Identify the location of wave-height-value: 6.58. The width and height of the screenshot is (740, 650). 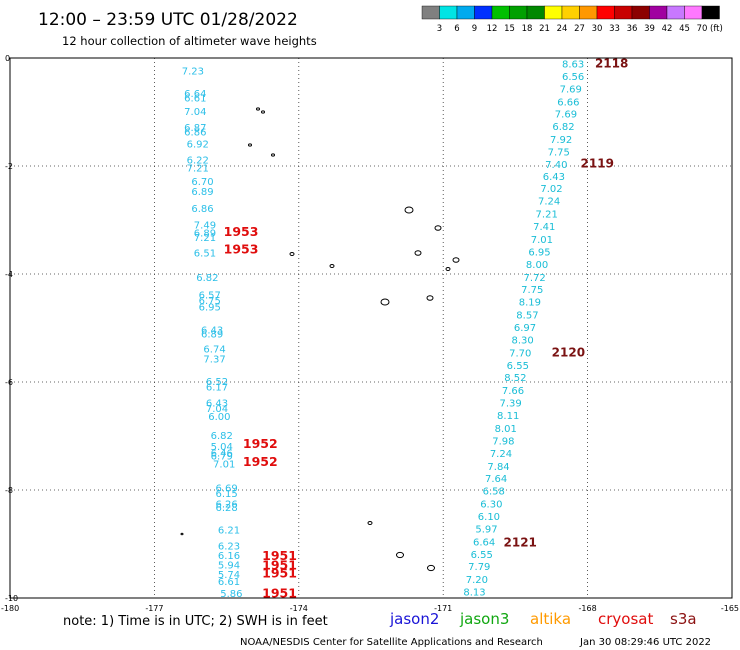
(494, 492).